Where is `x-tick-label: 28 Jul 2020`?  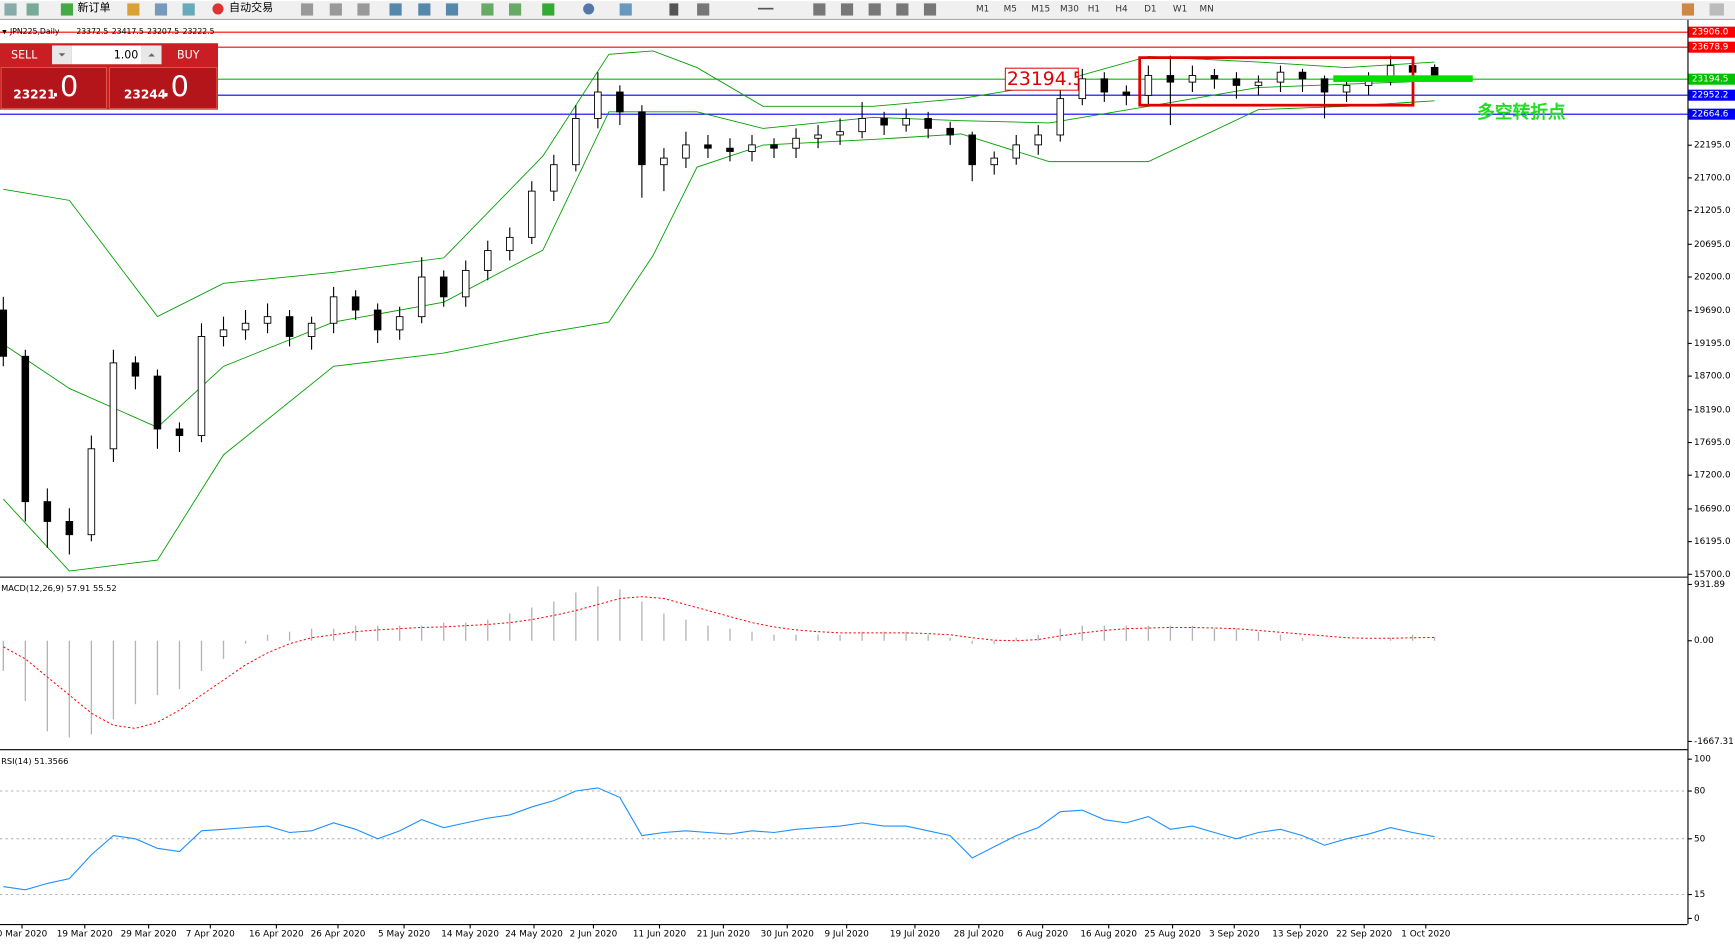
x-tick-label: 28 Jul 2020 is located at coordinates (979, 934).